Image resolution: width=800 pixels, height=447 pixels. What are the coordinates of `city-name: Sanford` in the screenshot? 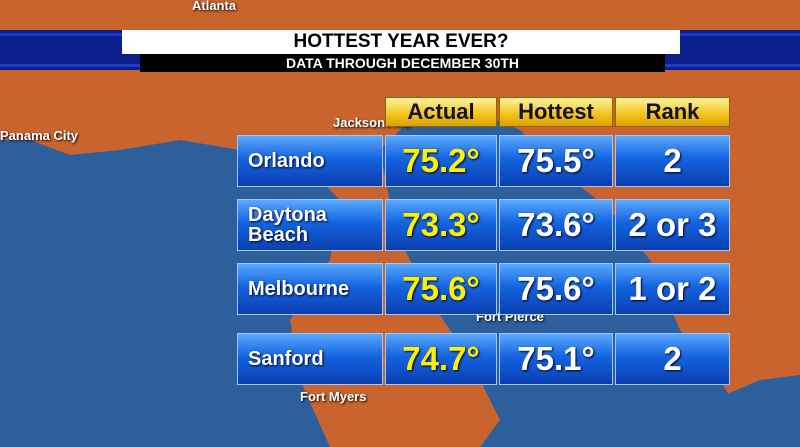 It's located at (310, 359).